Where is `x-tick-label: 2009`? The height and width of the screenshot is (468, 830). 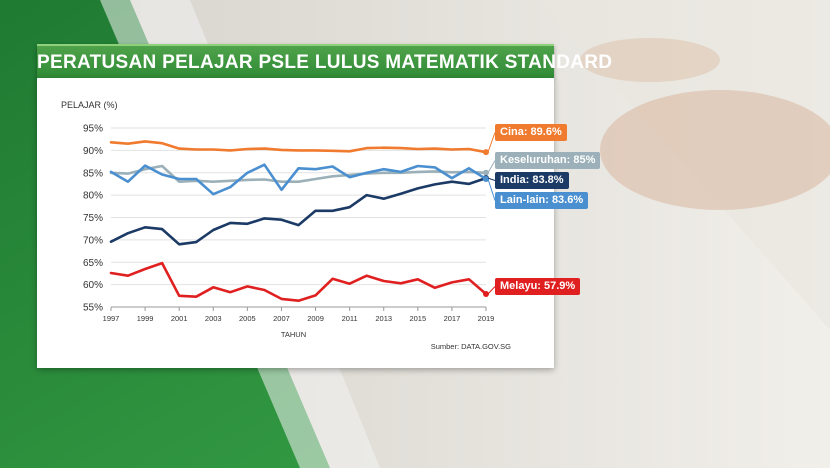 x-tick-label: 2009 is located at coordinates (315, 318).